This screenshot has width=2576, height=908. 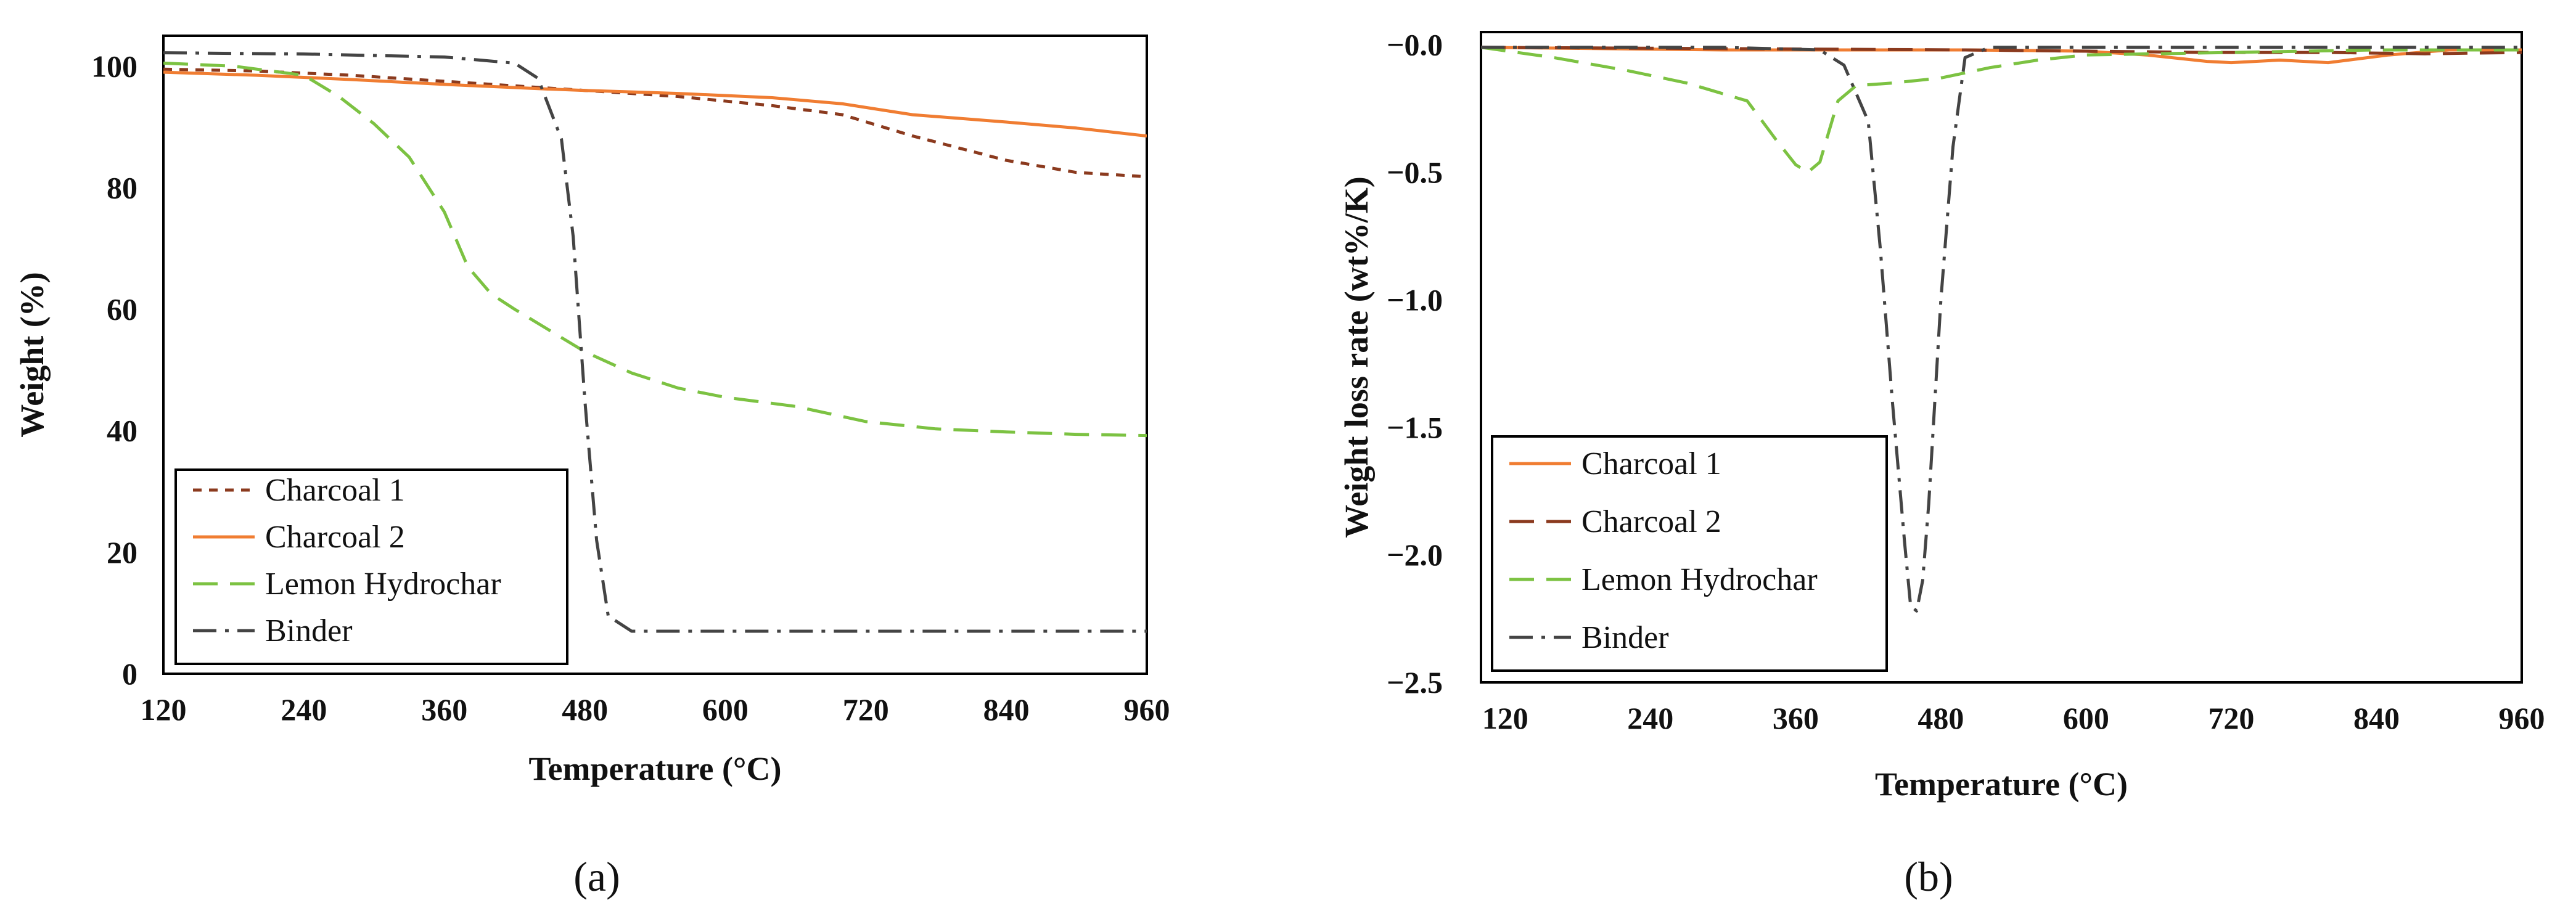 I want to click on y-tick-label: −2.5, so click(x=1415, y=682).